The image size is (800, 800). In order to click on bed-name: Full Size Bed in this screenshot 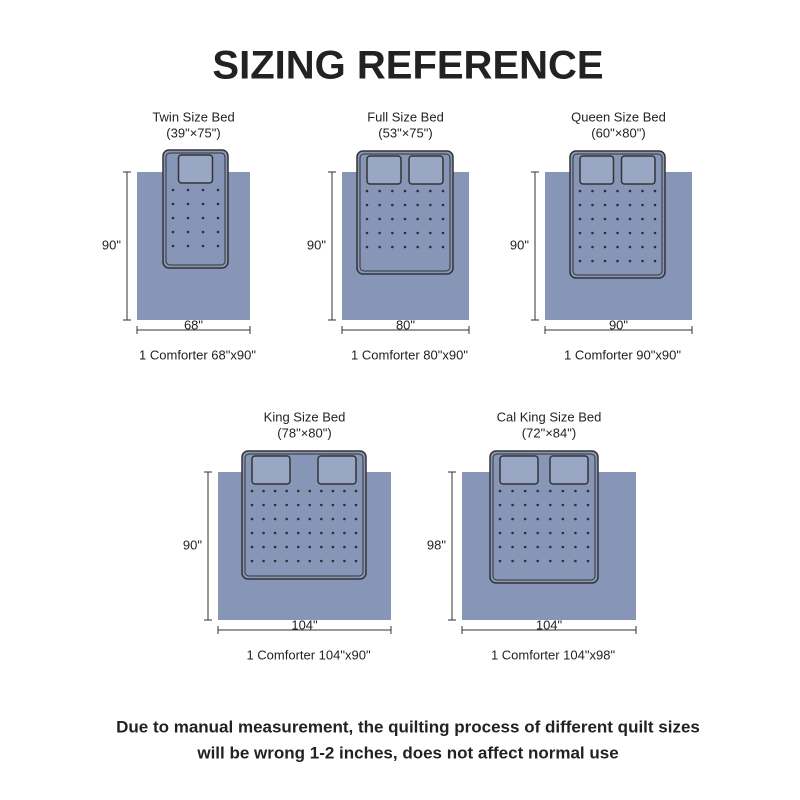, I will do `click(405, 116)`.